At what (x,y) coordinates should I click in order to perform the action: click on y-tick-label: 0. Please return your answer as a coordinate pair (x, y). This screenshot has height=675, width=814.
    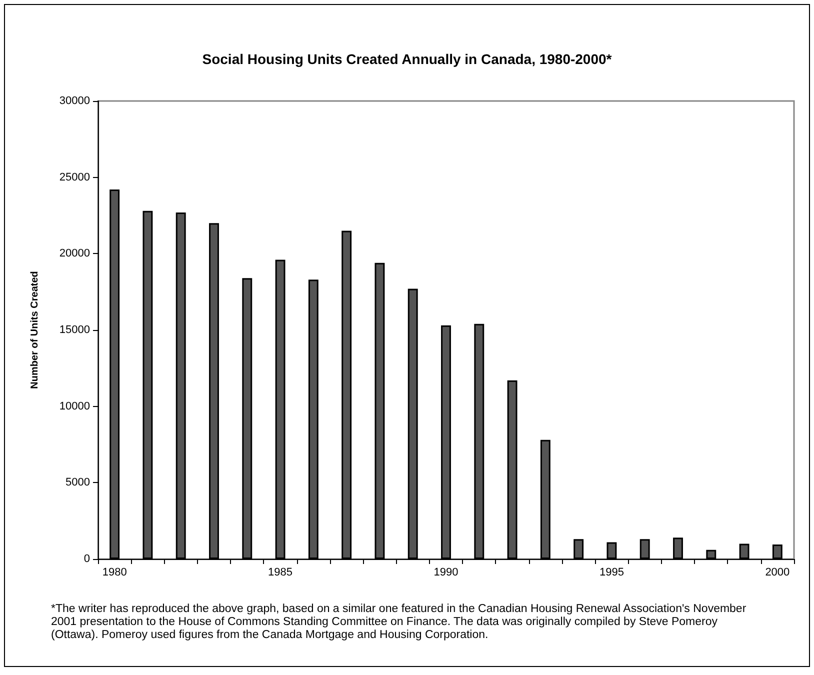
    Looking at the image, I should click on (87, 559).